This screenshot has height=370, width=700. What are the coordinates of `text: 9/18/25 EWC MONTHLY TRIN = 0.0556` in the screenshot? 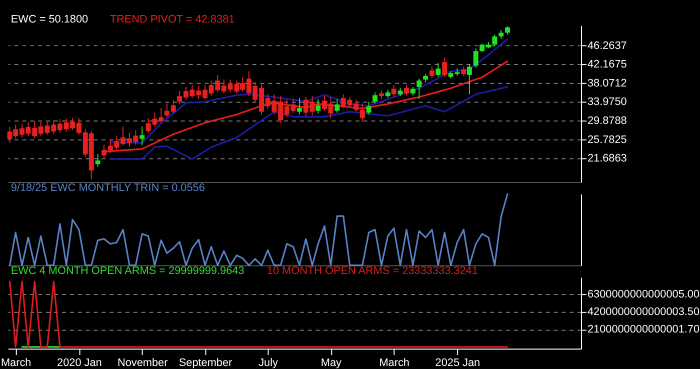 It's located at (107, 188).